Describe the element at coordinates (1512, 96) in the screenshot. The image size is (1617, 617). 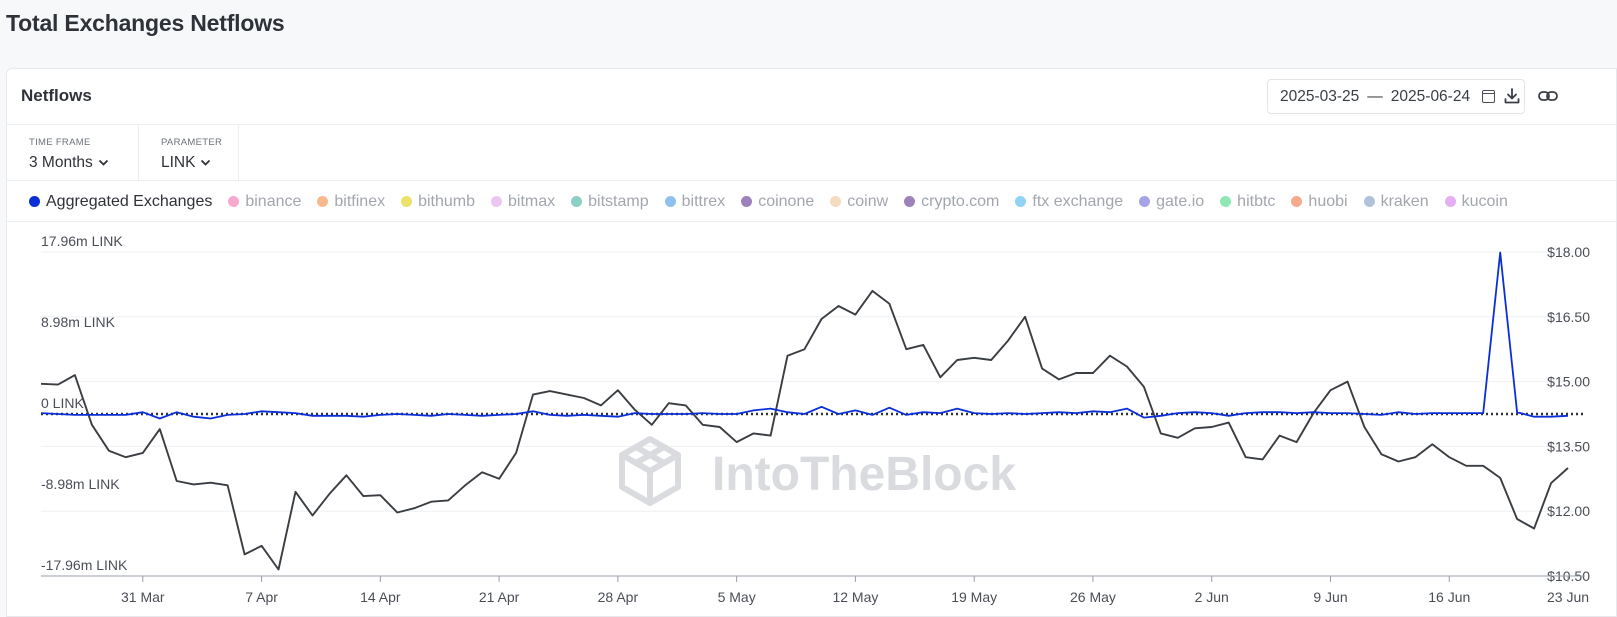
I see `download-icon` at that location.